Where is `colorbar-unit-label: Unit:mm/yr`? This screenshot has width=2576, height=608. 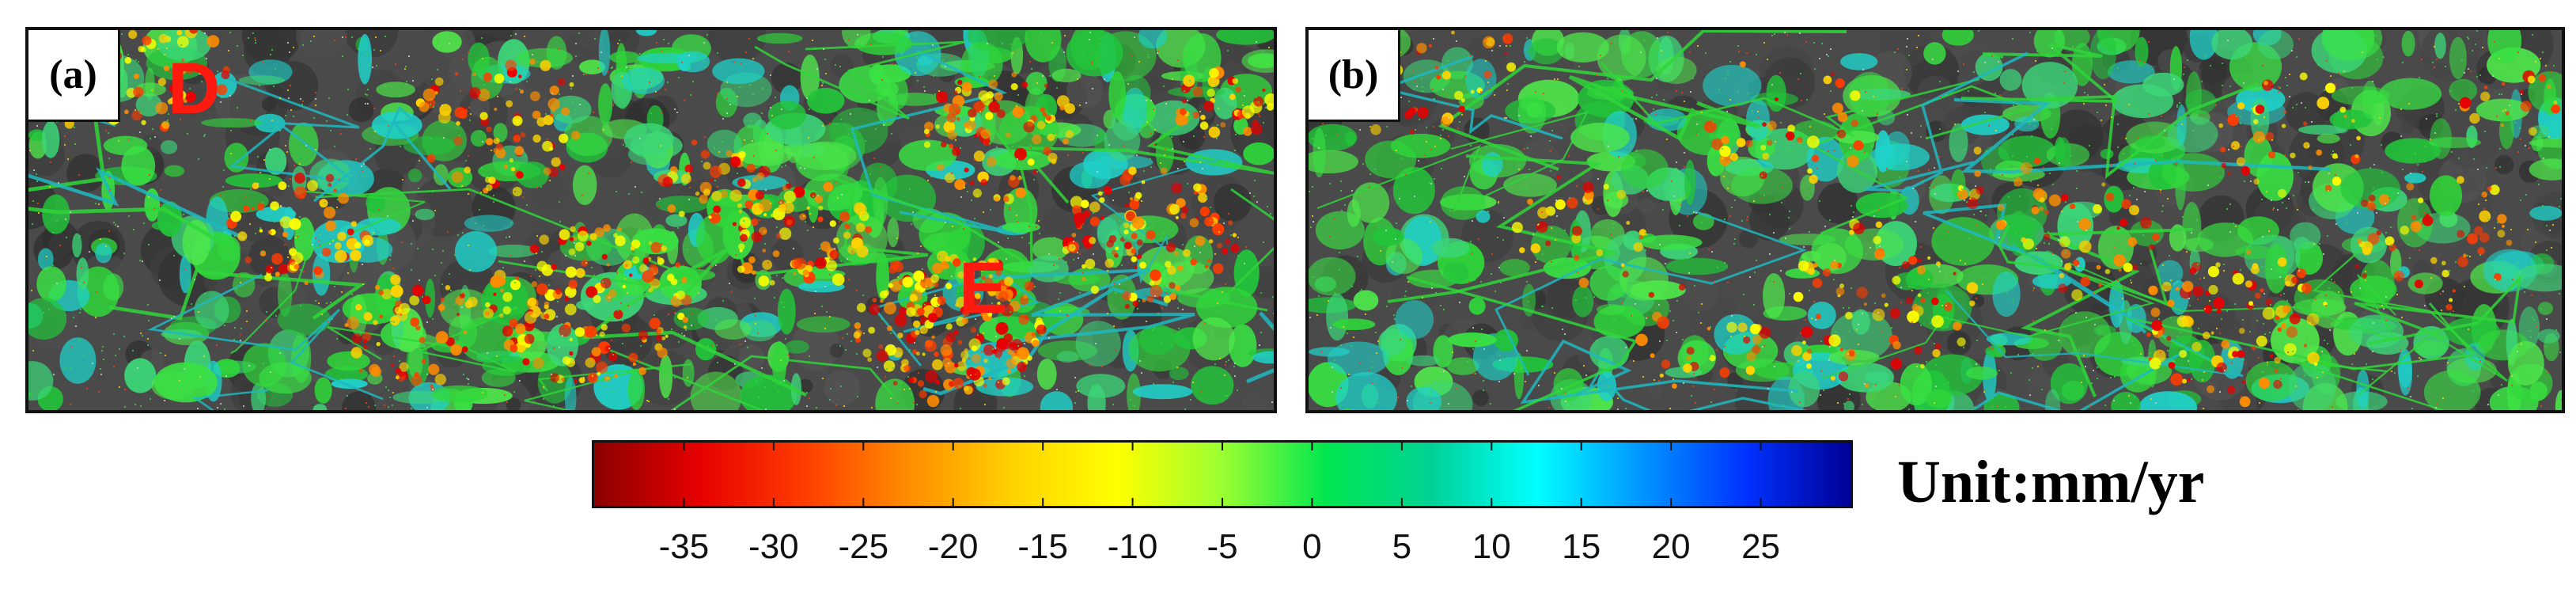 colorbar-unit-label: Unit:mm/yr is located at coordinates (2051, 482).